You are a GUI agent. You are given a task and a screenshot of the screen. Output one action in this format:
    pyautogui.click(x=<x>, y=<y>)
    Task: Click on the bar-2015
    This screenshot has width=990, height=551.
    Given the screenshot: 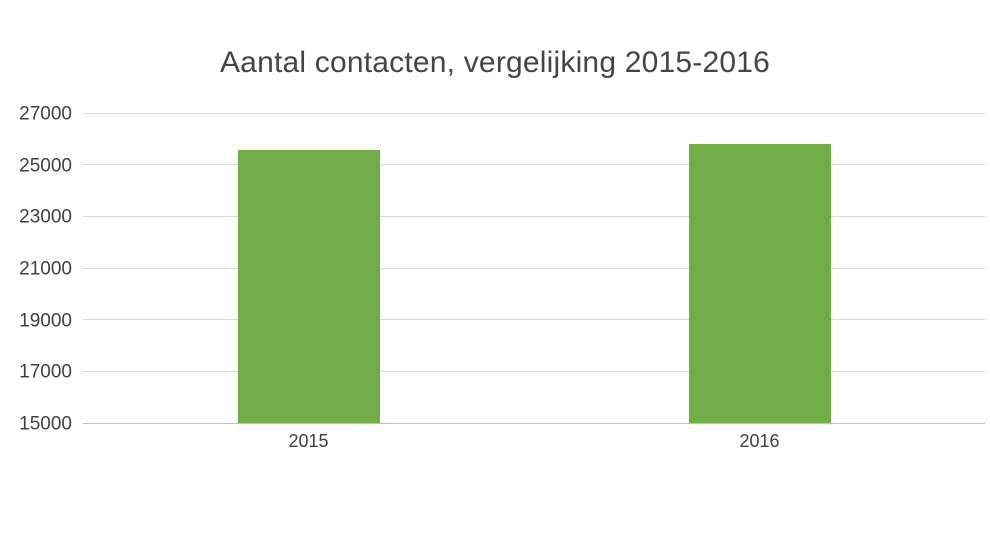 What is the action you would take?
    pyautogui.click(x=308, y=286)
    